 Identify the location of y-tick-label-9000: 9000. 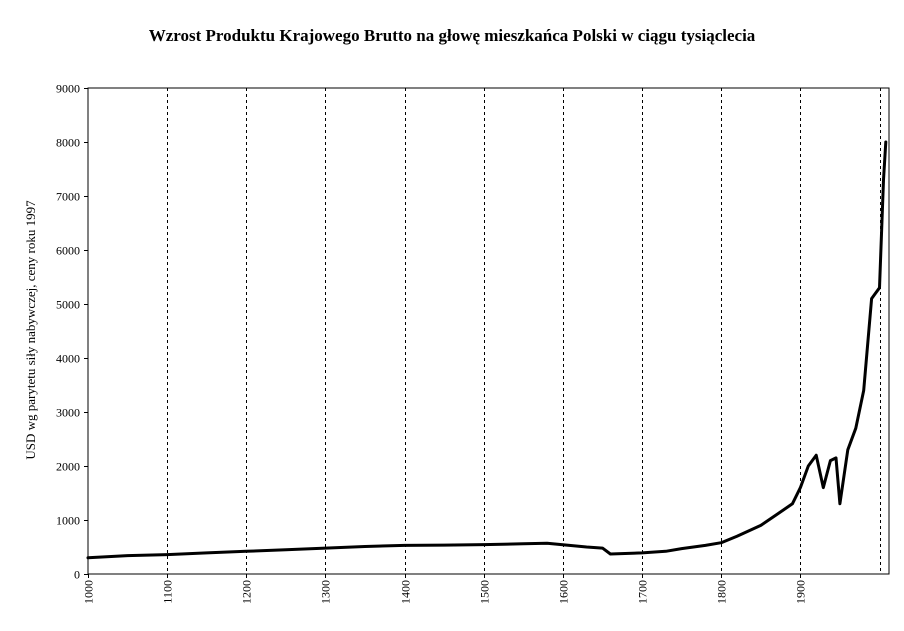
(68, 89).